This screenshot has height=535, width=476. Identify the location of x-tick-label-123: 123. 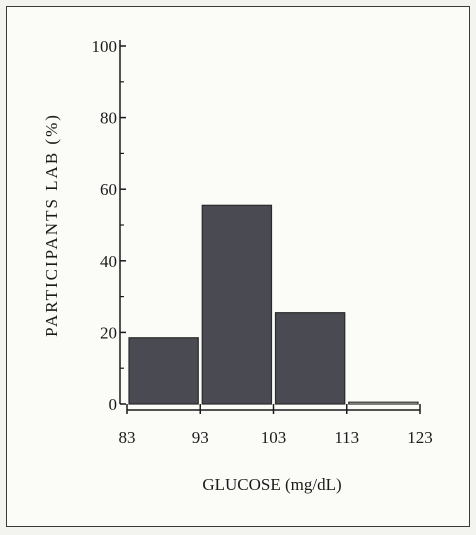
(420, 437).